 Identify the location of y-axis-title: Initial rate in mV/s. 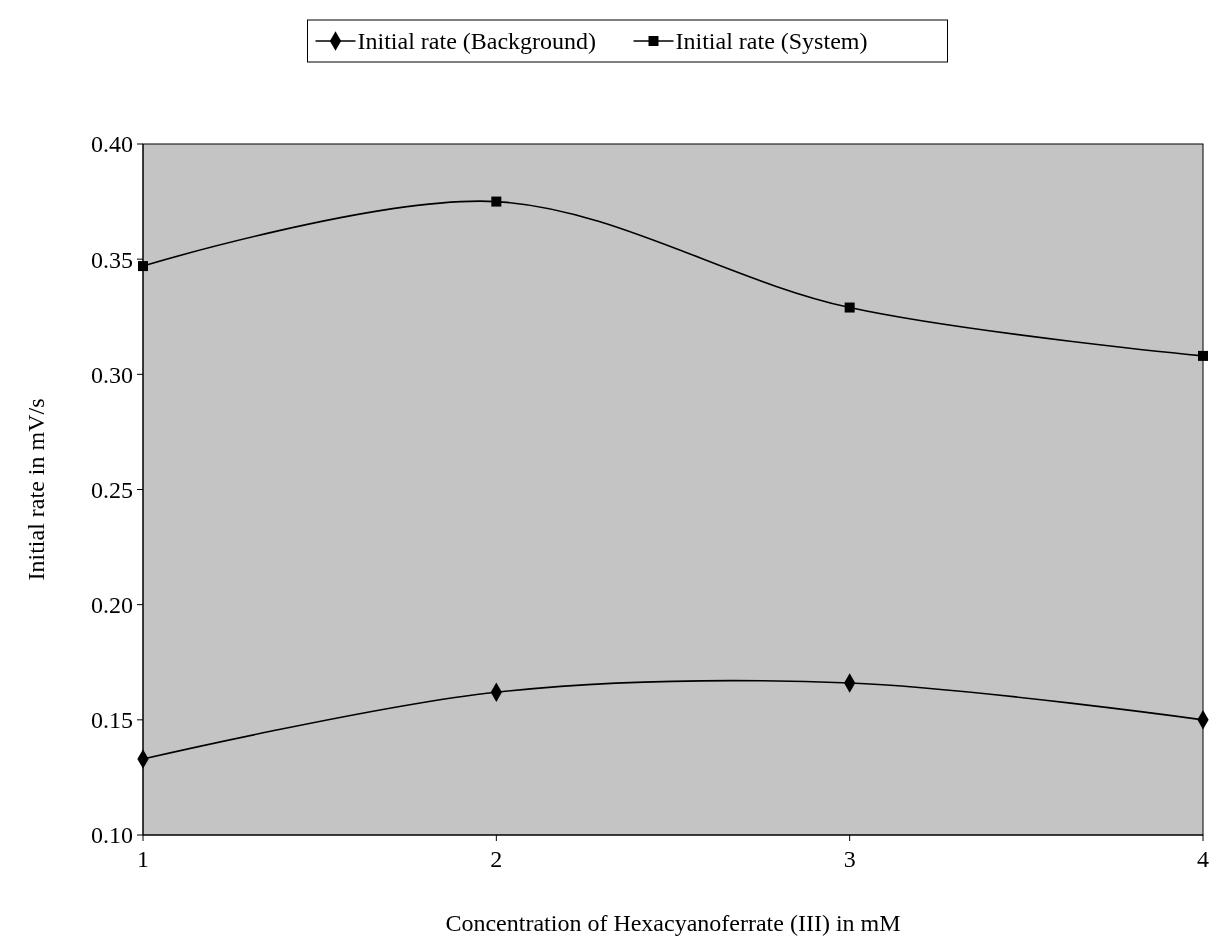
(36, 489).